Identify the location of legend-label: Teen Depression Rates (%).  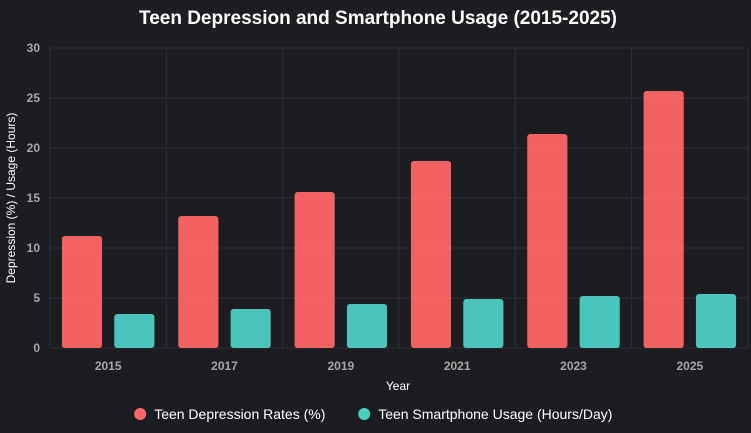
(239, 414).